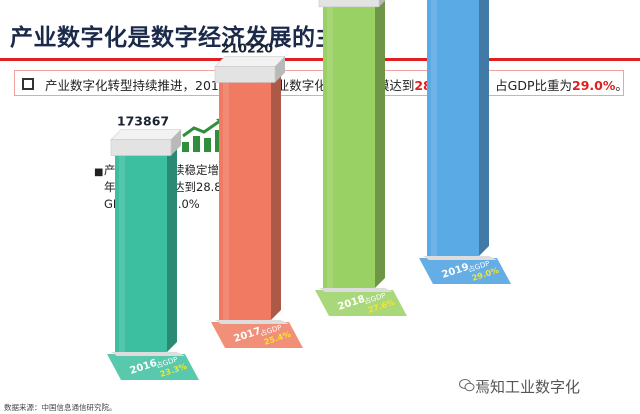  I want to click on value-label-2016: 173867, so click(143, 121).